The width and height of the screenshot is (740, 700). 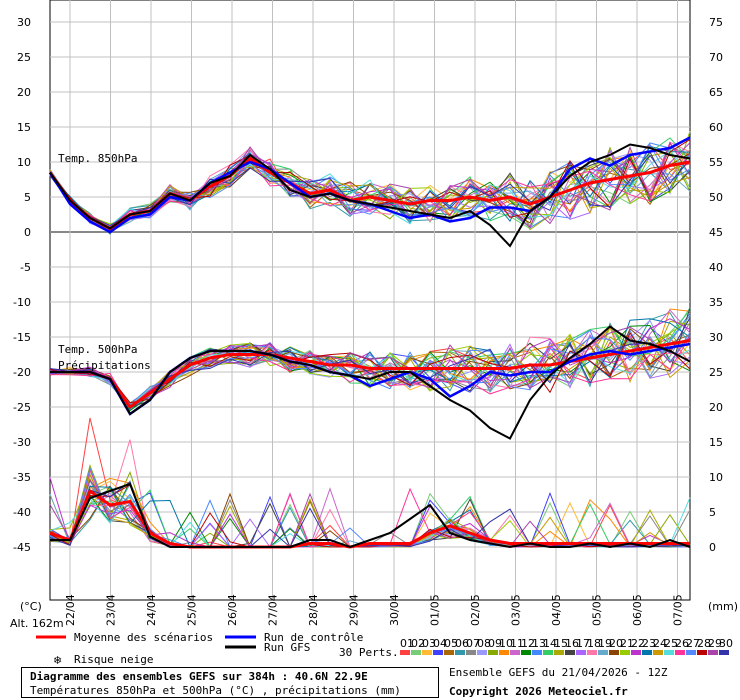 What do you see at coordinates (57, 659) in the screenshot?
I see `snowflake-icon: ❄` at bounding box center [57, 659].